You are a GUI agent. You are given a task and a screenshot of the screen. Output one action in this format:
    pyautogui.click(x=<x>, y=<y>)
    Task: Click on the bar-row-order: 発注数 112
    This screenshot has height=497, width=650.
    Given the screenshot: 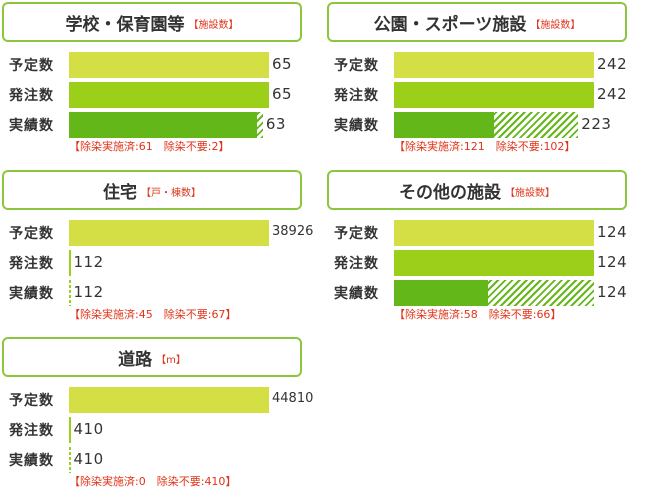 What is the action you would take?
    pyautogui.click(x=167, y=263)
    